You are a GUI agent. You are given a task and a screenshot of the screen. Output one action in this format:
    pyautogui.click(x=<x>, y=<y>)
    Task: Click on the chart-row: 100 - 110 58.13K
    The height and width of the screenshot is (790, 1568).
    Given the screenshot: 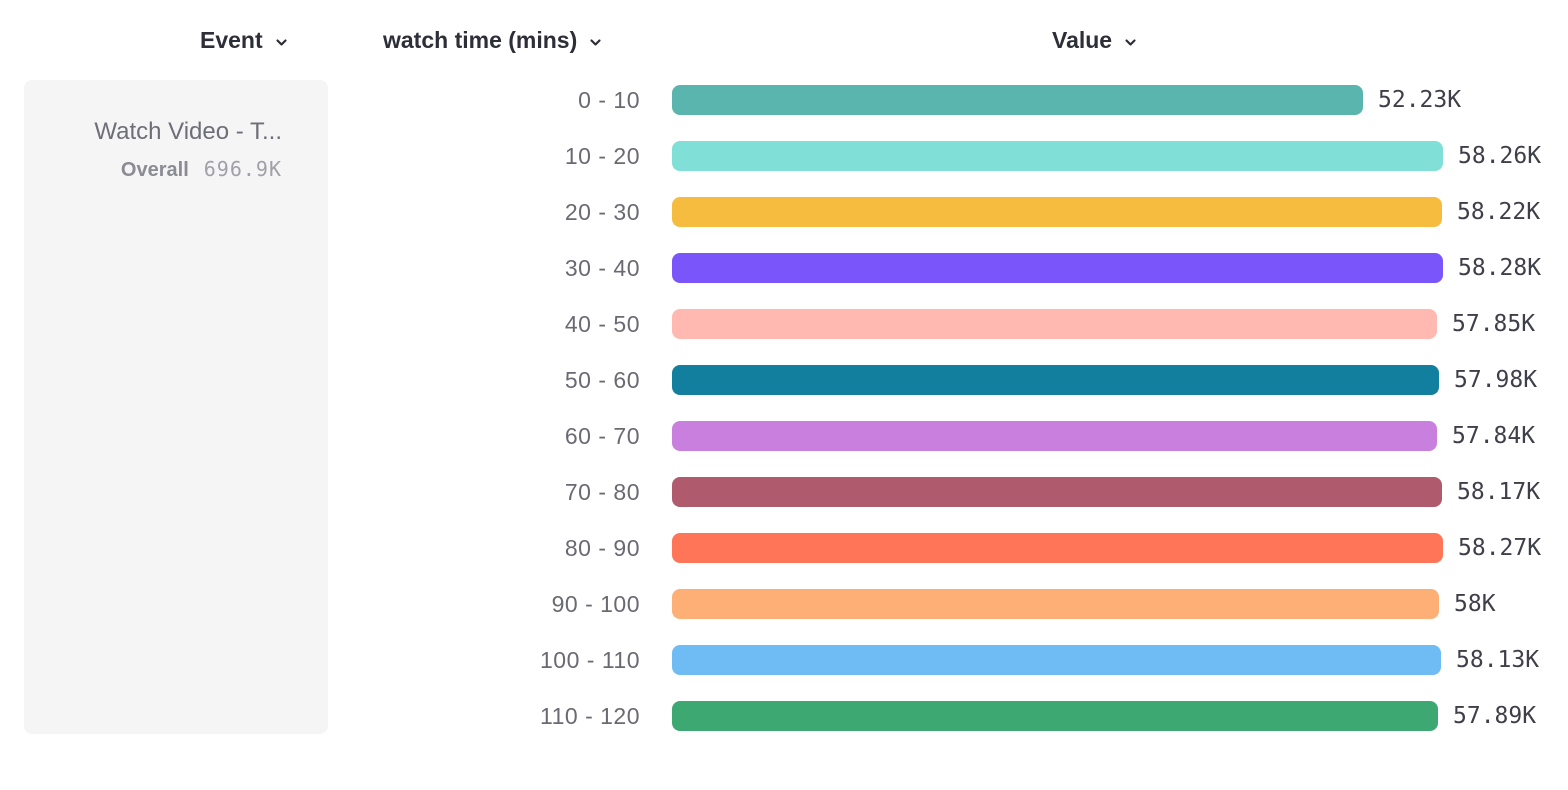 What is the action you would take?
    pyautogui.click(x=770, y=660)
    